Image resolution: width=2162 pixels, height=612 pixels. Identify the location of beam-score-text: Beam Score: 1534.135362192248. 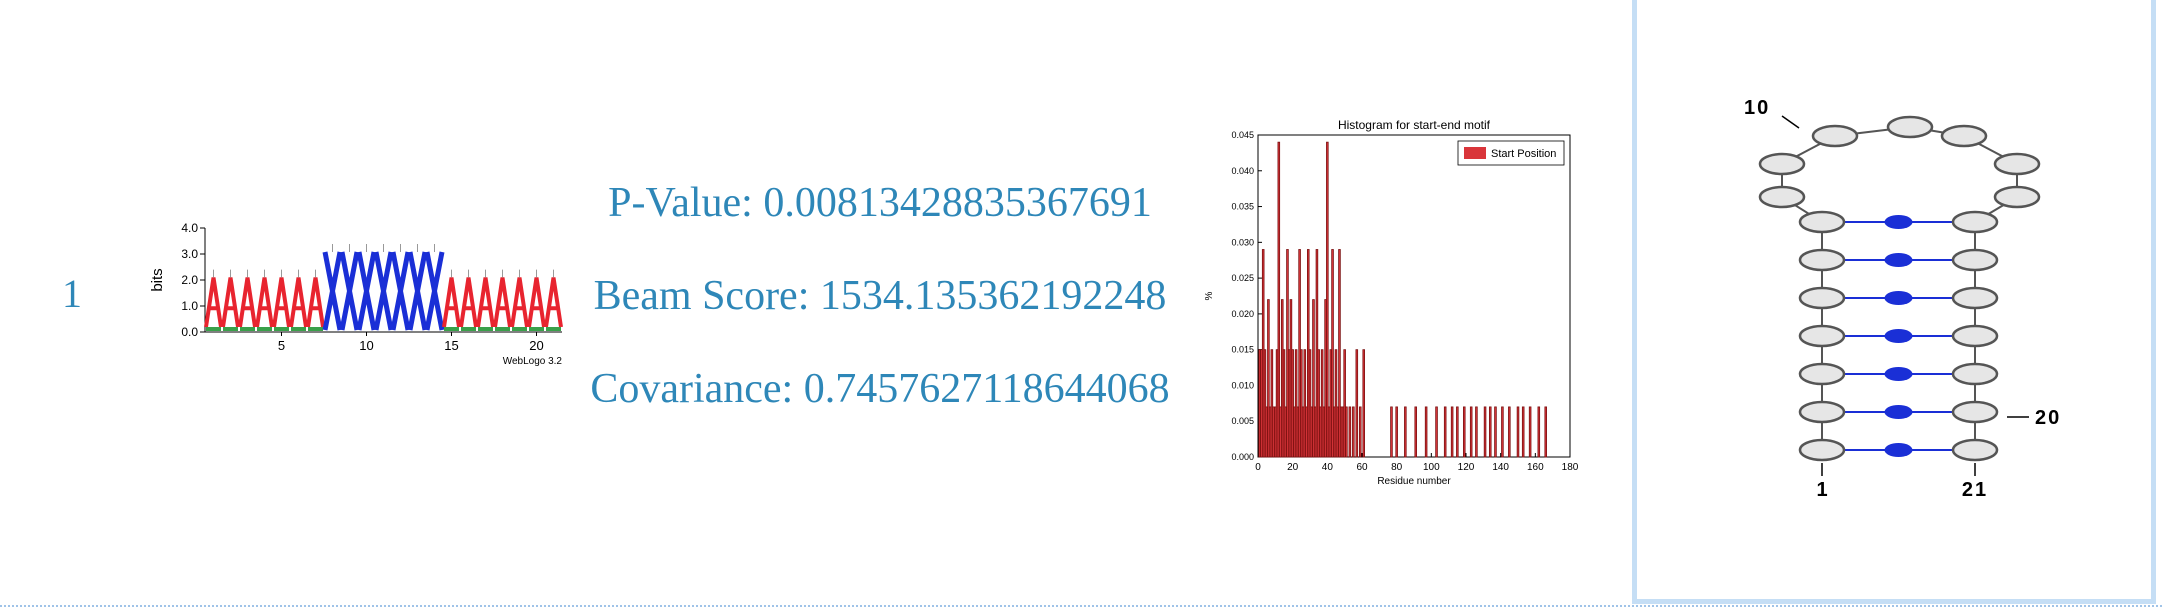
(880, 296).